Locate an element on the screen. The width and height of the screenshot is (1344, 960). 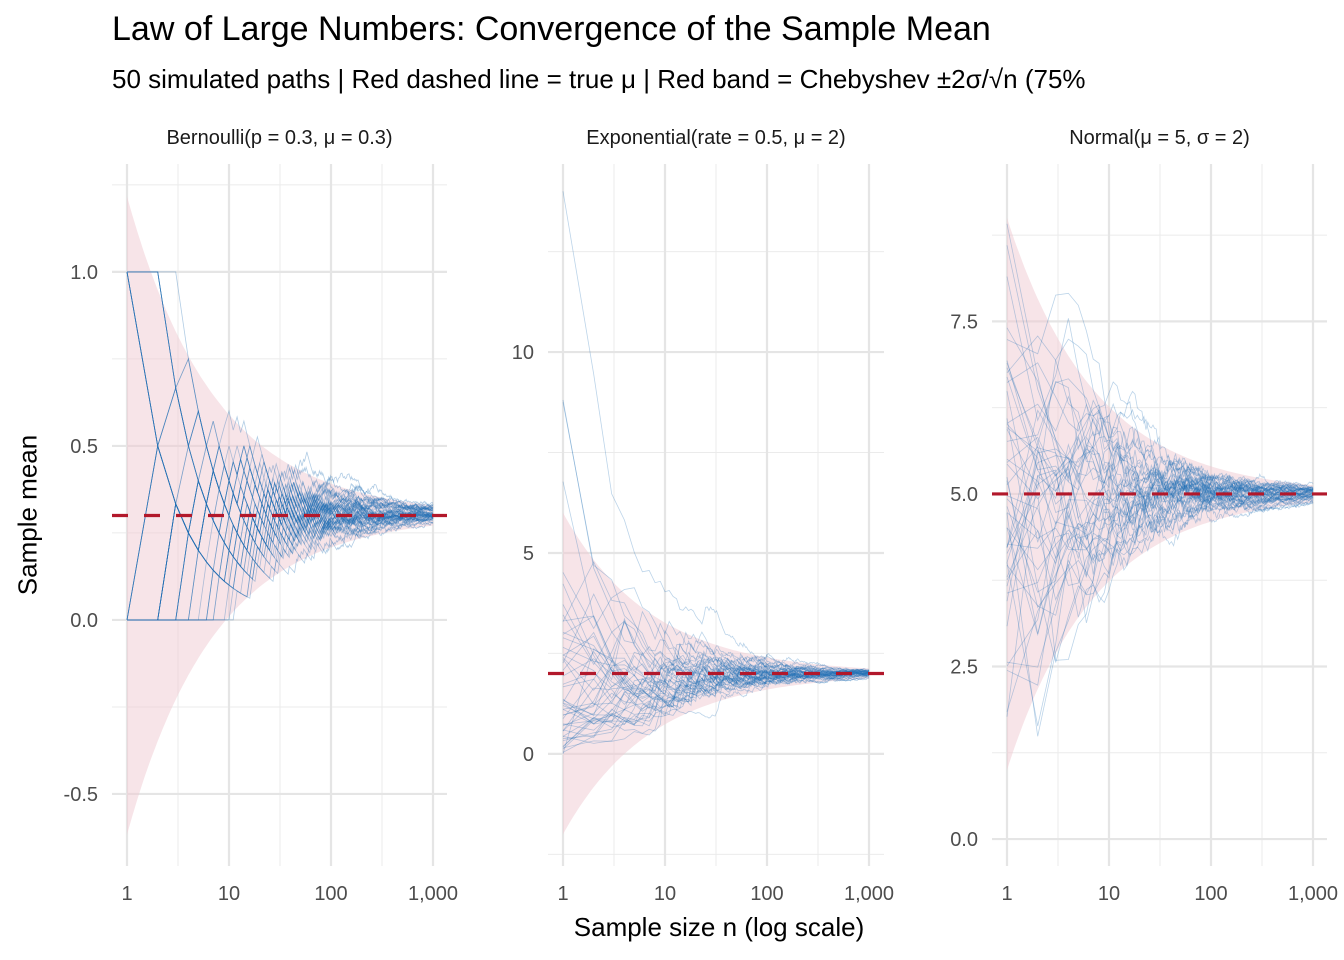
y-tick-label: 7.5 is located at coordinates (964, 322).